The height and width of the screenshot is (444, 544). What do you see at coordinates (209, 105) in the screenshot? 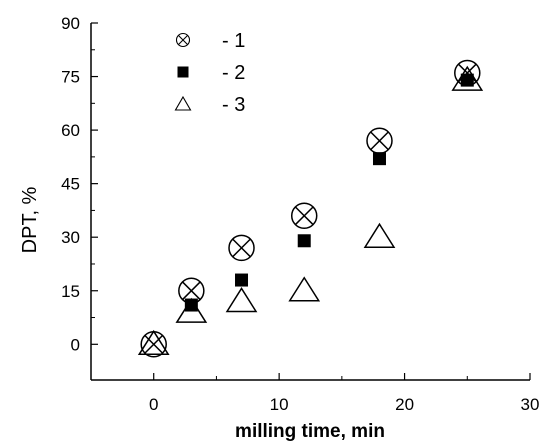
I see `legend-item-3: - 3` at bounding box center [209, 105].